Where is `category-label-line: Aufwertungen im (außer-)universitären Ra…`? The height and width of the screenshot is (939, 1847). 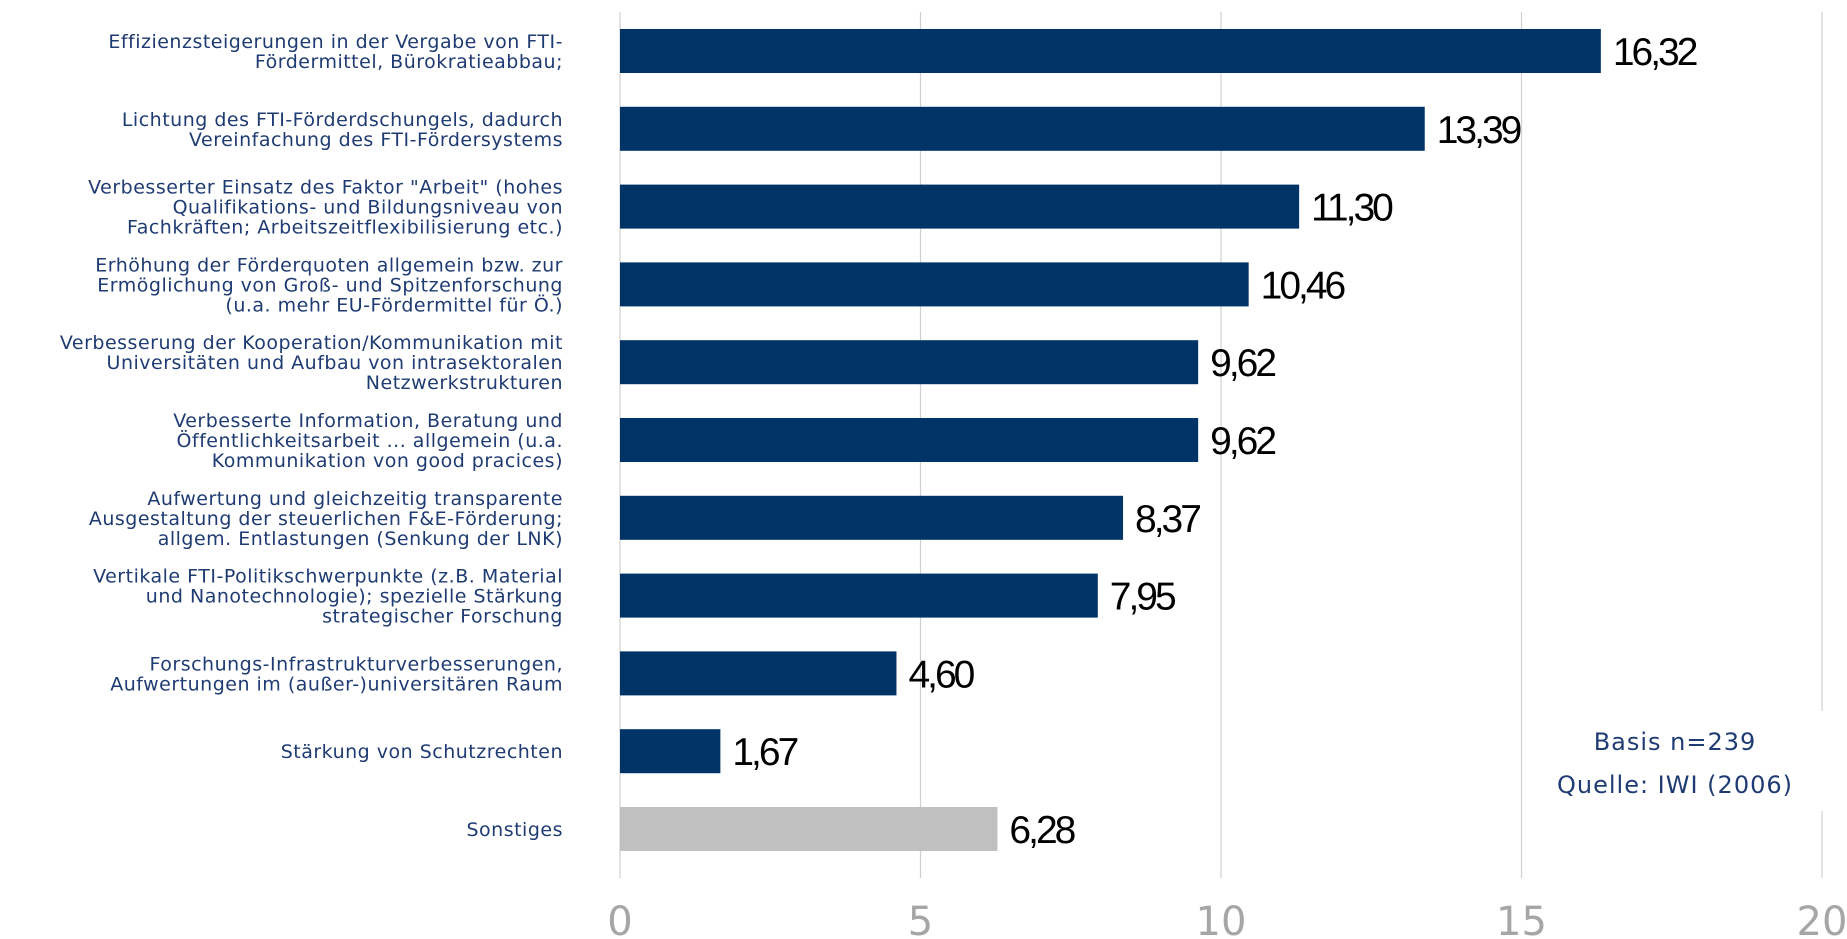
category-label-line: Aufwertungen im (außer-)universitären Ra… is located at coordinates (336, 684).